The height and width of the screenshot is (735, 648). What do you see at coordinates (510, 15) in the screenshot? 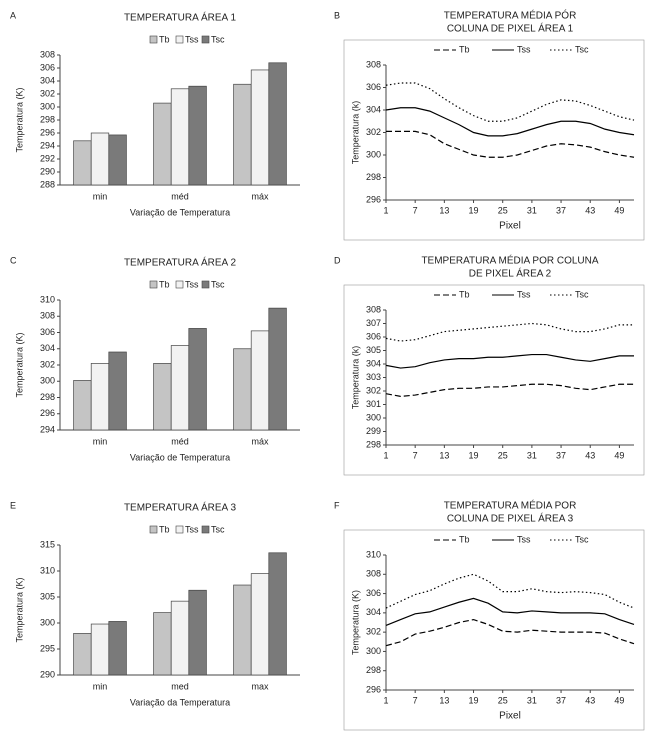
I see `chart-title: TEMPERATURA MÉDIA PÓR` at bounding box center [510, 15].